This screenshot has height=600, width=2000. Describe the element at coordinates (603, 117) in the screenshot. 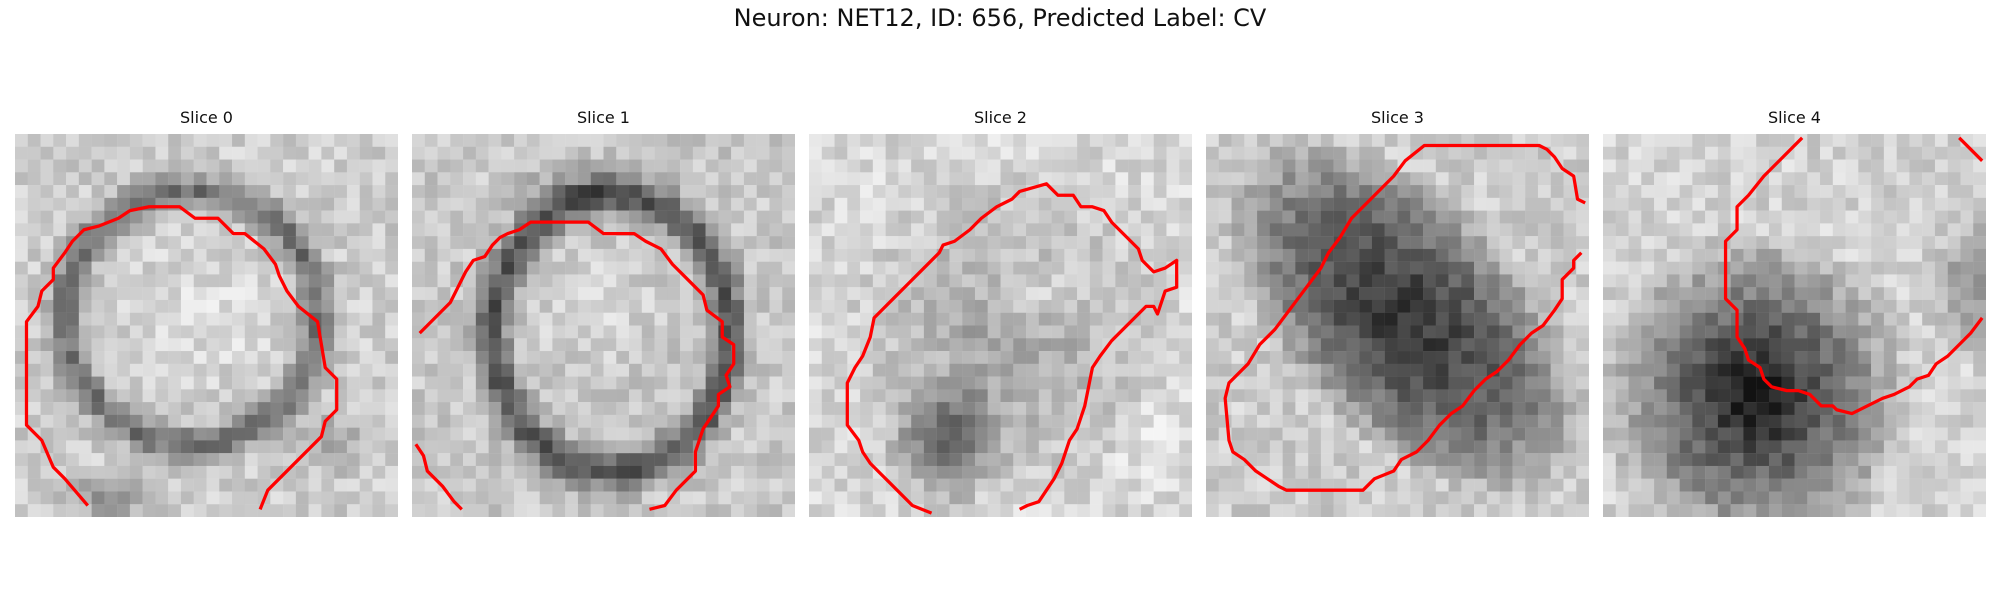

I see `slice-title-1: Slice 1` at that location.